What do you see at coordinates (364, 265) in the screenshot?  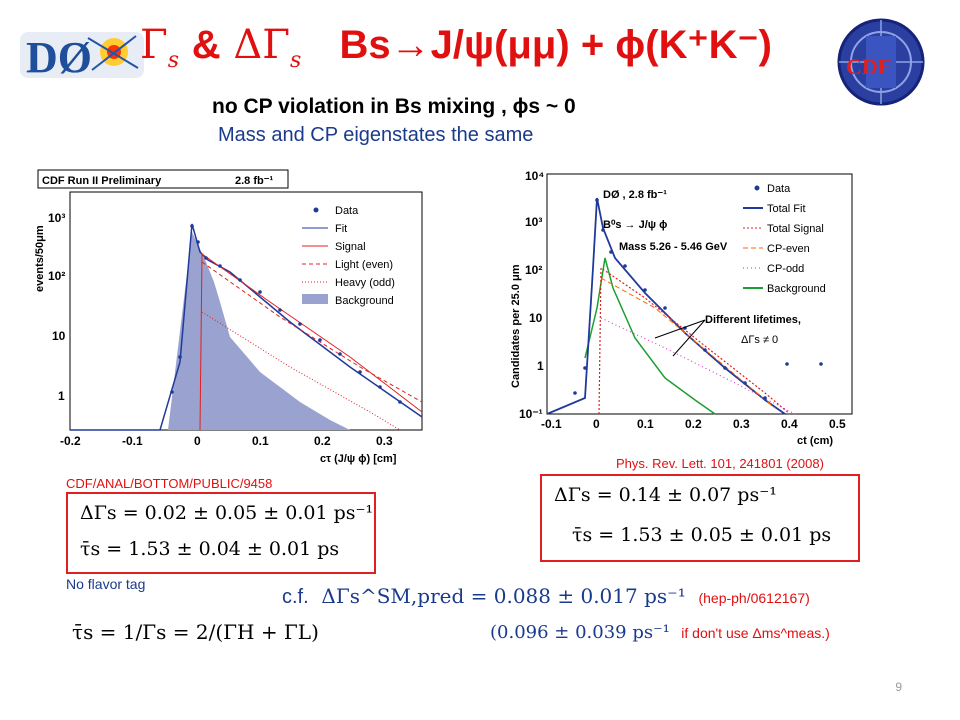 I see `cdf-legend-light: Light (even)` at bounding box center [364, 265].